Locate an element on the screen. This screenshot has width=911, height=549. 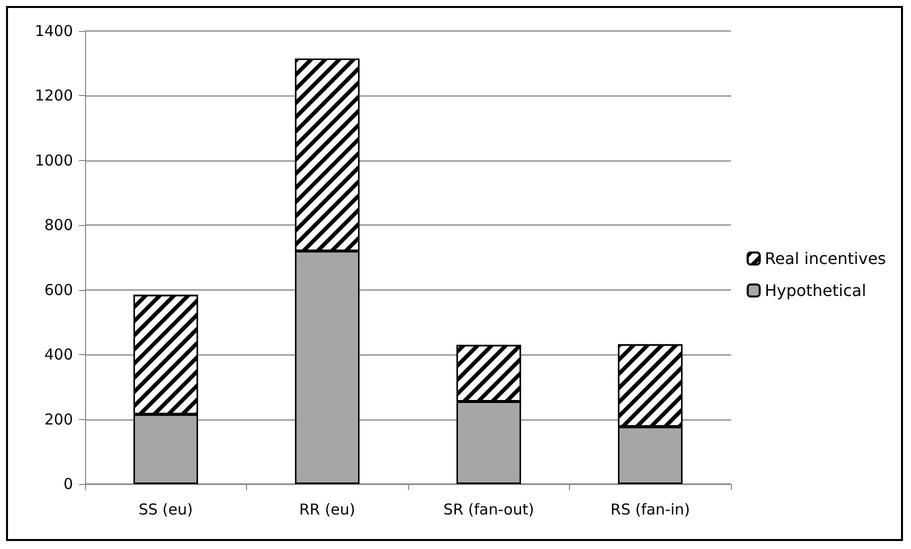
y-tick-label: 400 is located at coordinates (58, 355).